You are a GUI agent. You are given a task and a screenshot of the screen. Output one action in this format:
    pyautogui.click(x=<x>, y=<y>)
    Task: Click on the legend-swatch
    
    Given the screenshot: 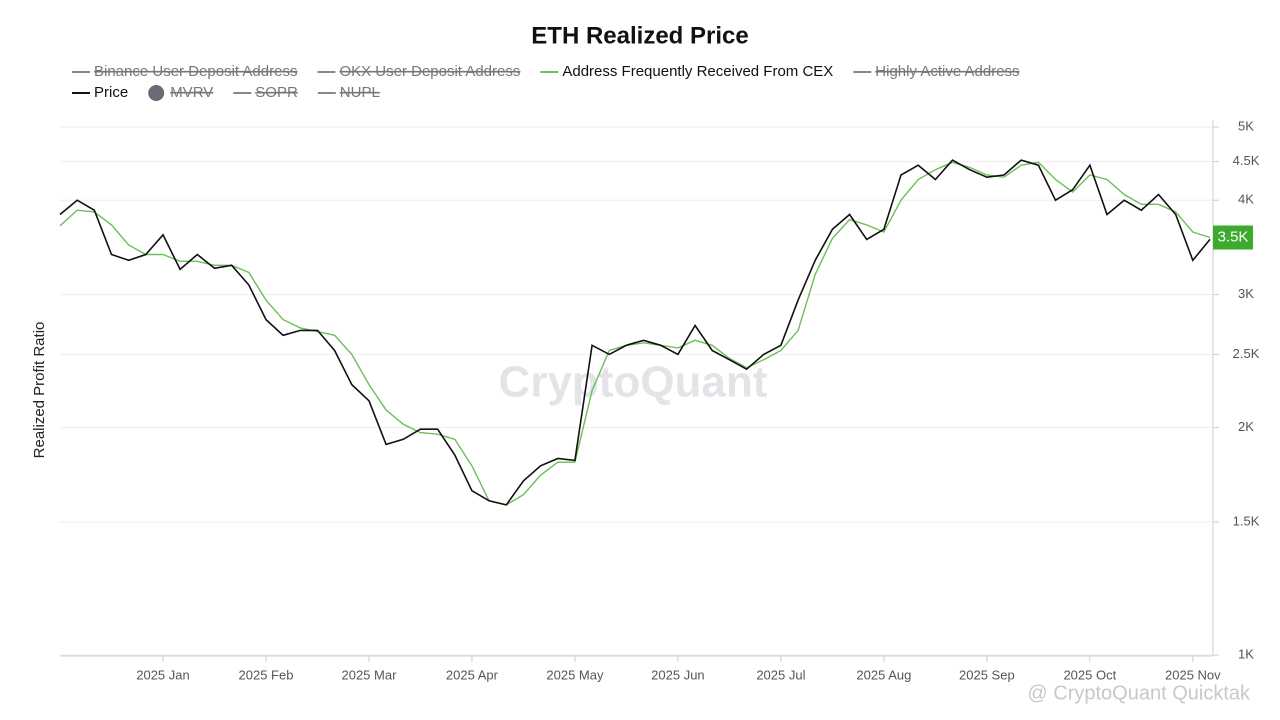 What is the action you would take?
    pyautogui.click(x=156, y=93)
    